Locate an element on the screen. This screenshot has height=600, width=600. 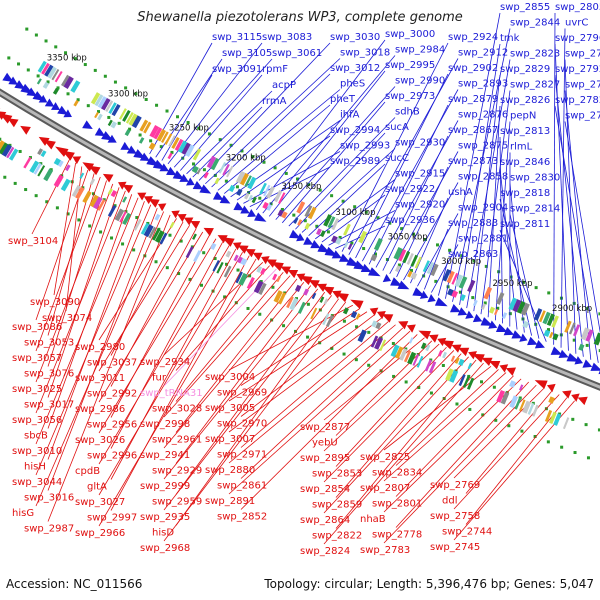
gene-label-bottom: hisG is located at coordinates (23, 513).